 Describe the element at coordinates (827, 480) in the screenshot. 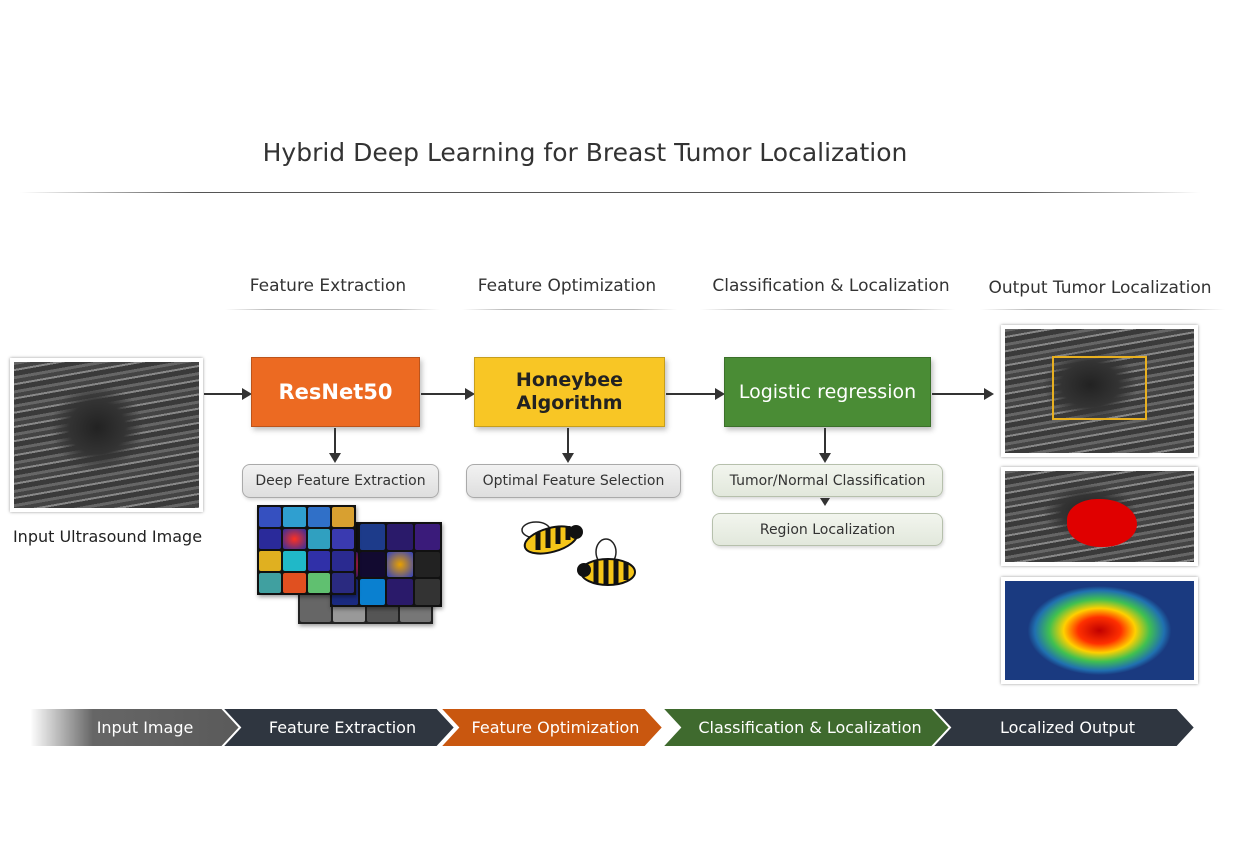

I see `tumor-normal-classification-pill: Tumor/Normal Classification` at that location.